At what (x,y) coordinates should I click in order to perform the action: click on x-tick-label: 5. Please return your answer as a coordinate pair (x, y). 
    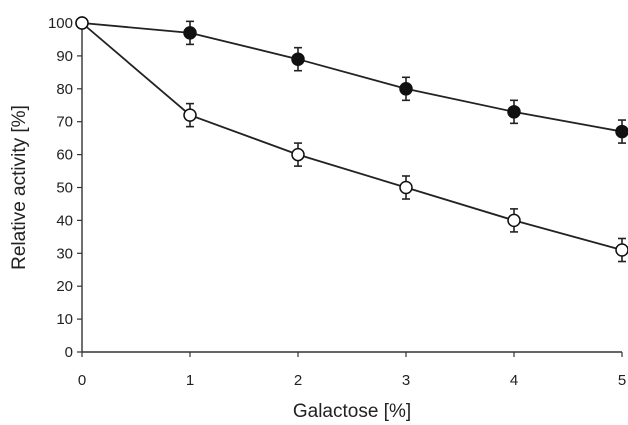
    Looking at the image, I should click on (622, 380).